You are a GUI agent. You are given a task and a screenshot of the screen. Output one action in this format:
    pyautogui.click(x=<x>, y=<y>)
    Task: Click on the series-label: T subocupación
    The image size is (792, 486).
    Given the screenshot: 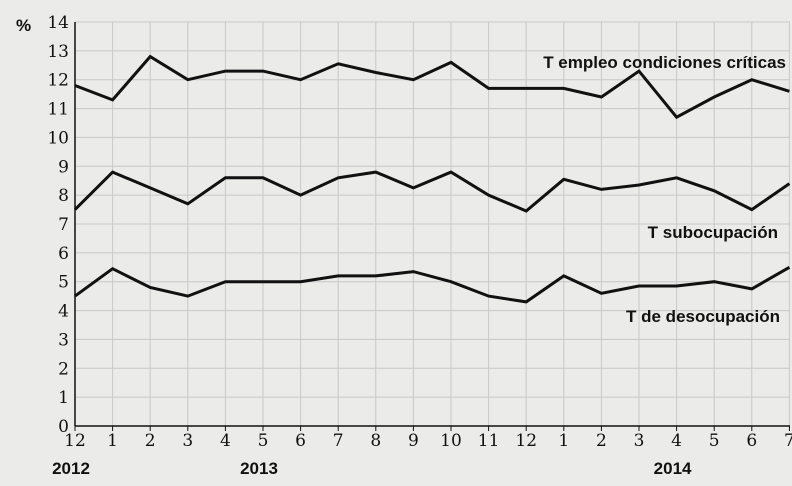 What is the action you would take?
    pyautogui.click(x=713, y=232)
    